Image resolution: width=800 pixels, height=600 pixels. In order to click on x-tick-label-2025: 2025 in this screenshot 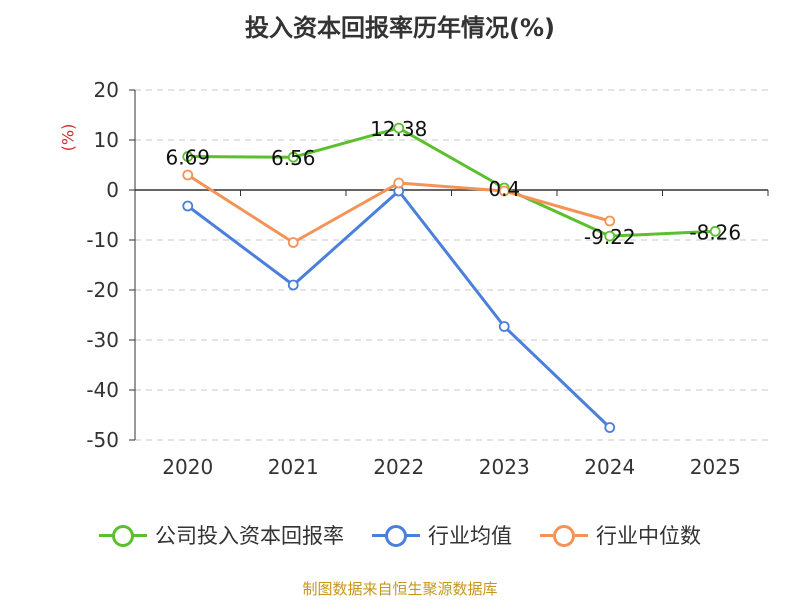, I will do `click(715, 467)`.